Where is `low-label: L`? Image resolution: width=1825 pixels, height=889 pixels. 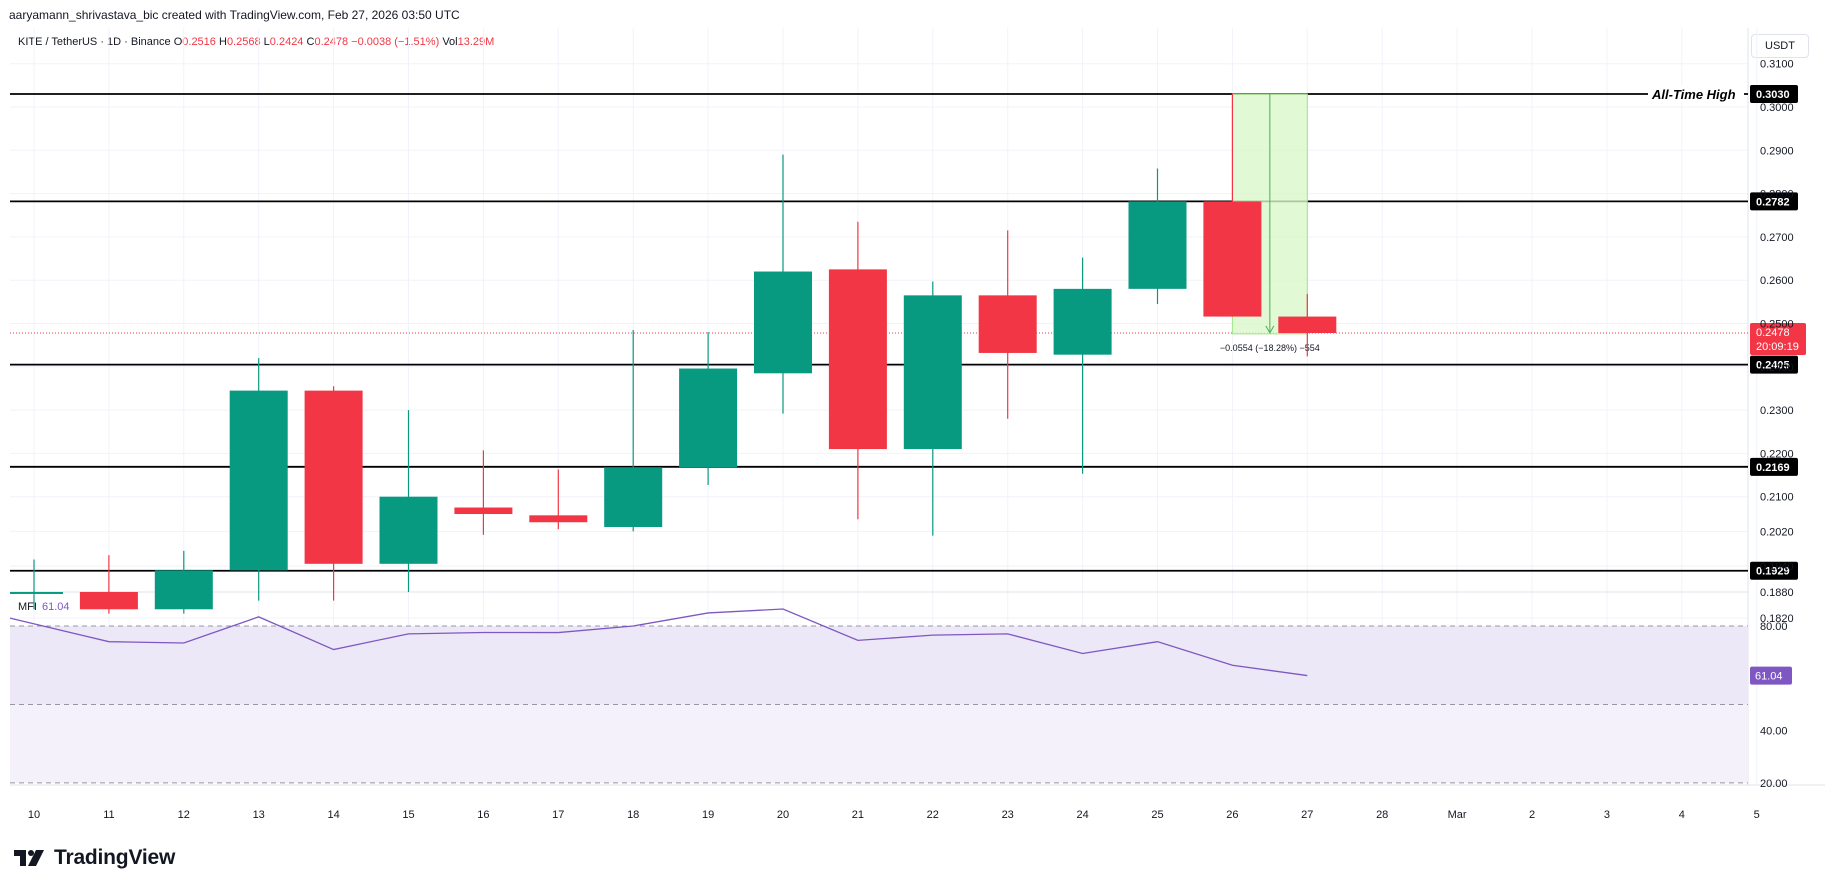
low-label: L is located at coordinates (266, 42).